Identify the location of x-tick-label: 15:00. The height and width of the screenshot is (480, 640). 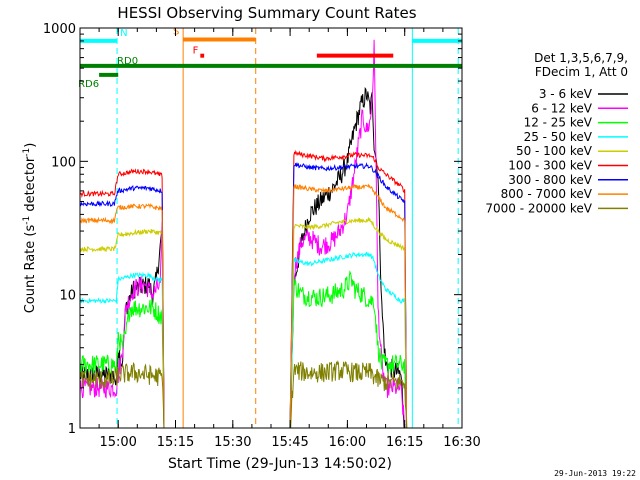
(117, 442).